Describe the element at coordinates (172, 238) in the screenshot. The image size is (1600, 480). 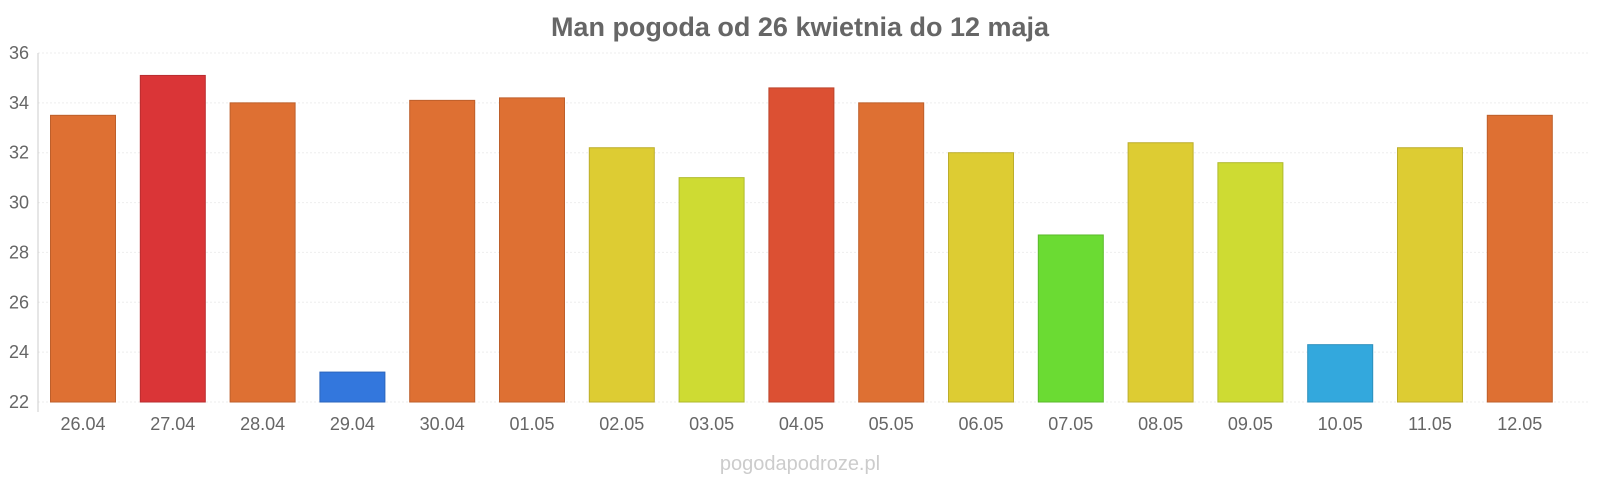
I see `bar-27.04` at that location.